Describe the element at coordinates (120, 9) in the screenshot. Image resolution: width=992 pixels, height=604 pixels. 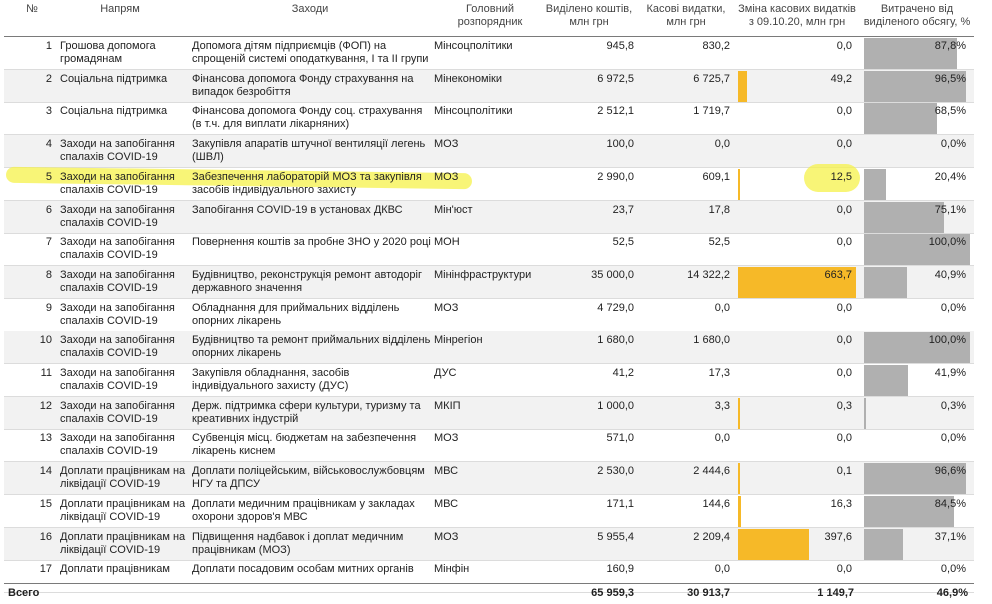
I see `header-direction: Напрям` at that location.